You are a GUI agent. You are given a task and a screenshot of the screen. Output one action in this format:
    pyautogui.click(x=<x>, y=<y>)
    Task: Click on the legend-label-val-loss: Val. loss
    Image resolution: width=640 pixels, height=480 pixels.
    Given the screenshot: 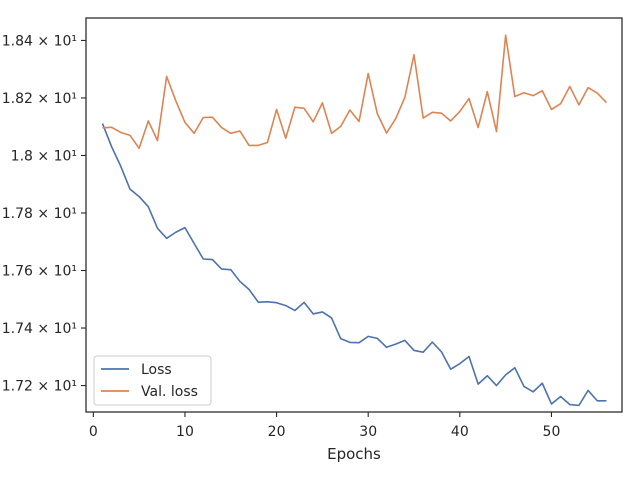 What is the action you would take?
    pyautogui.click(x=169, y=392)
    